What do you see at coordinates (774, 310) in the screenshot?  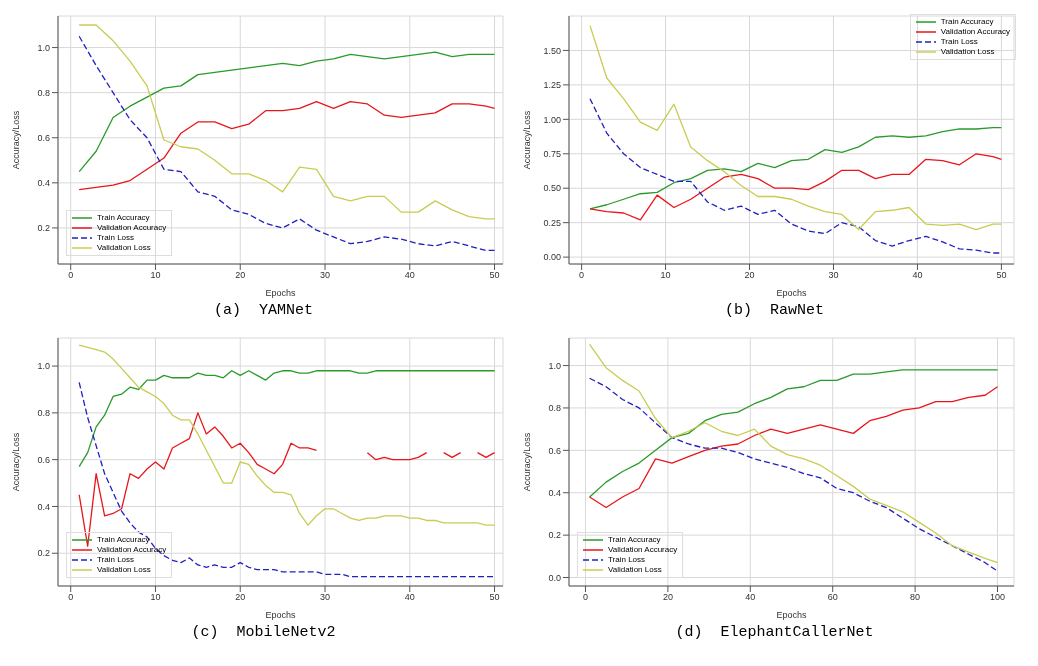 I see `text: (b) RawNet` at bounding box center [774, 310].